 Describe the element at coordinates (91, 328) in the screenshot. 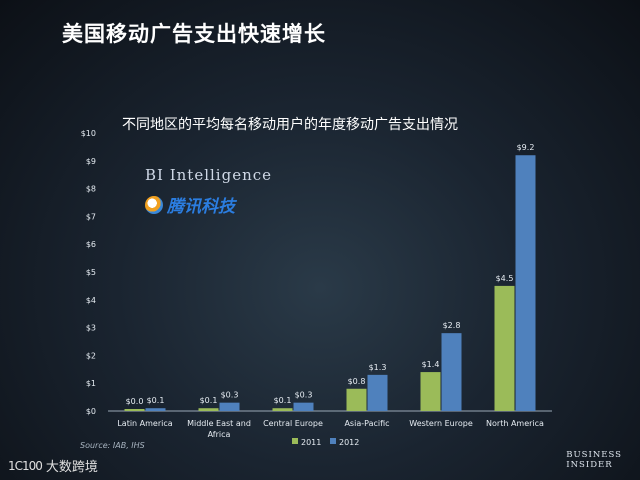

I see `y-tick-label: $3` at that location.